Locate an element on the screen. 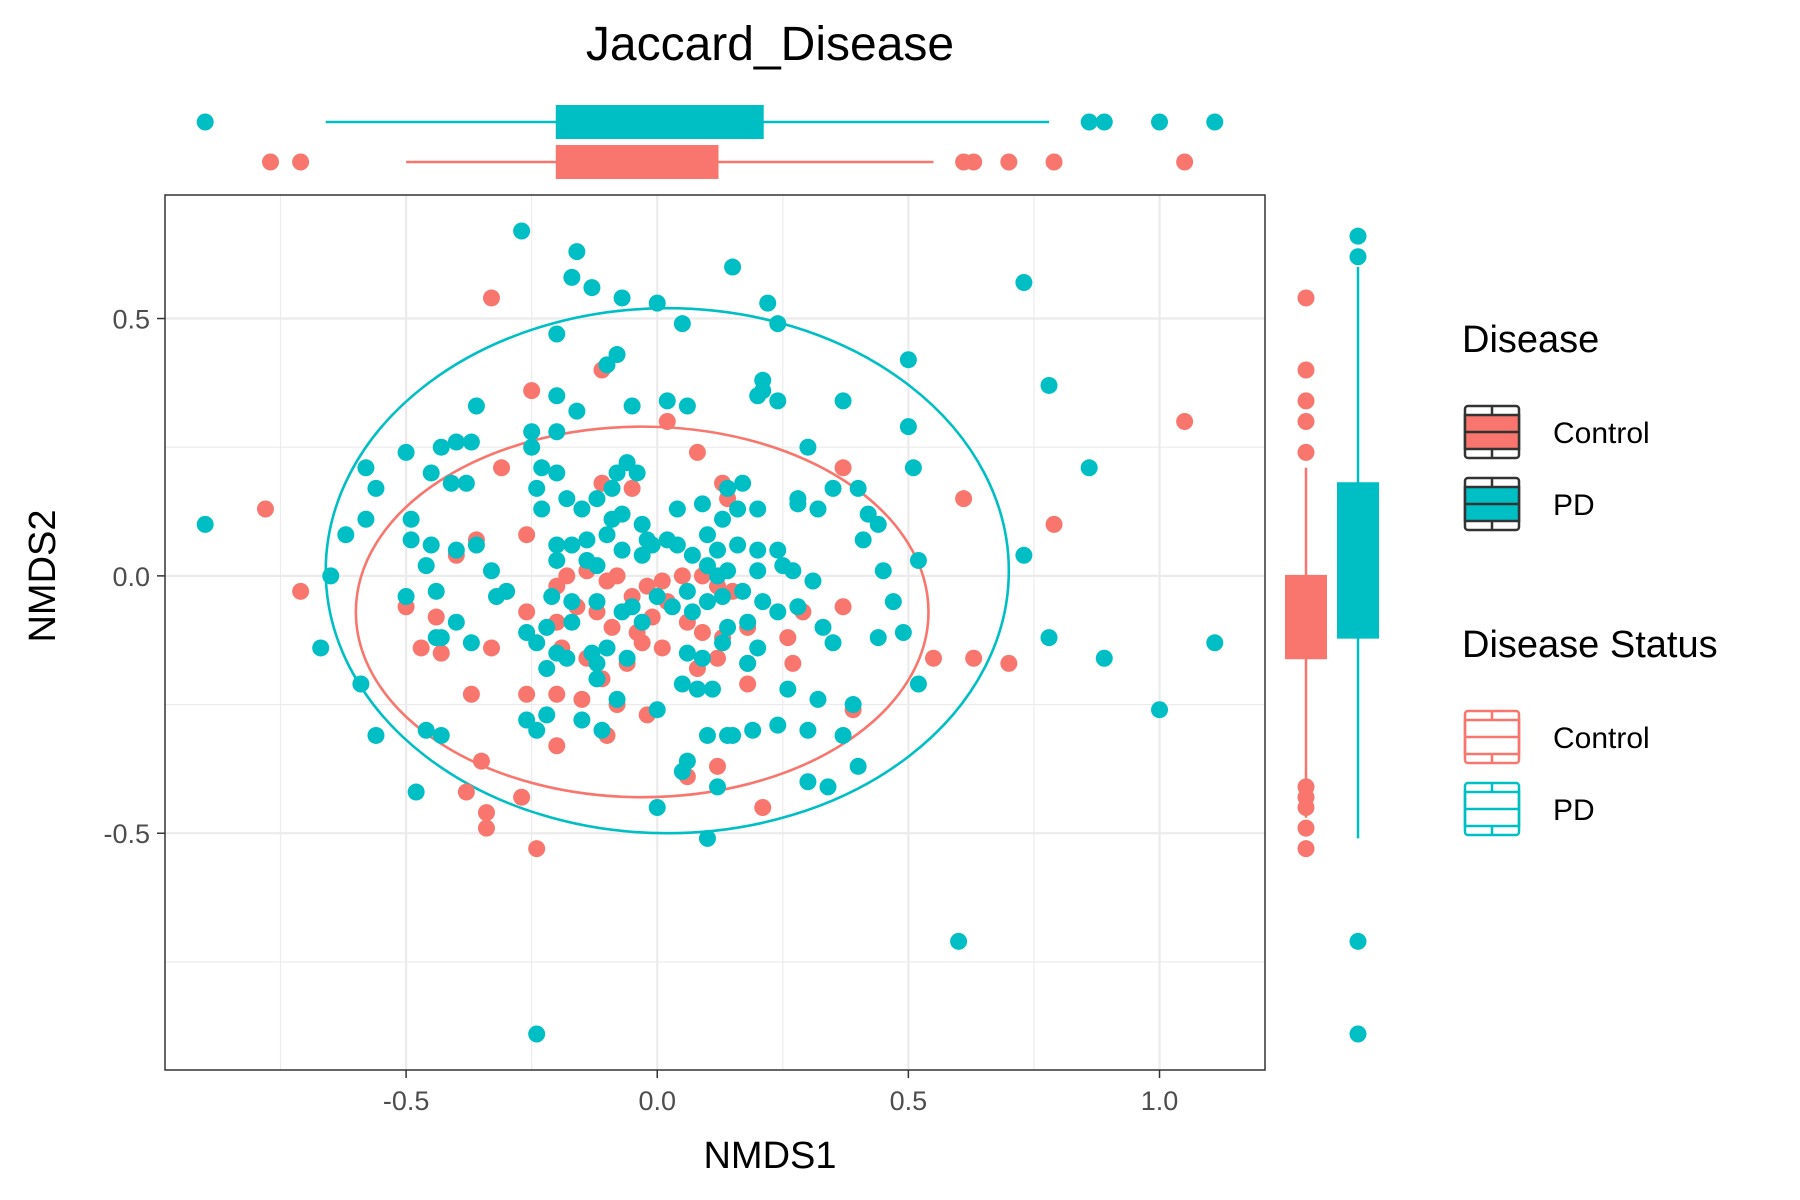 The height and width of the screenshot is (1200, 1800). legends: Disease Control PD Disease Status Control PD is located at coordinates (1590, 578).